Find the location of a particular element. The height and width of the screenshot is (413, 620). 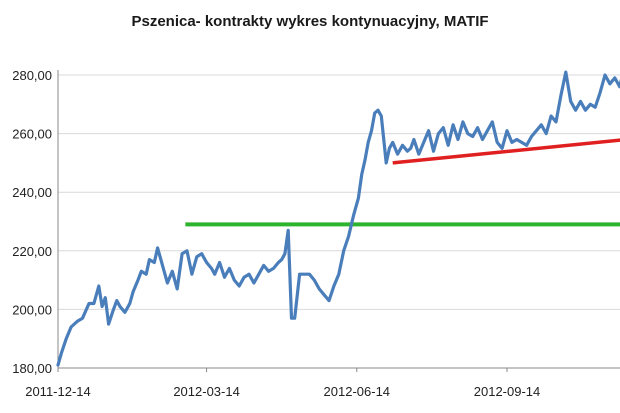

y-tick-label: 240,00 is located at coordinates (32, 192).